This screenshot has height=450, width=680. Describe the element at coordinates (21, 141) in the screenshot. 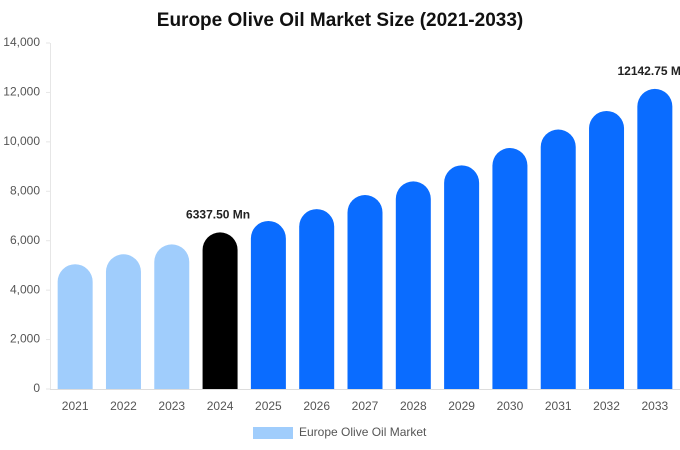

I see `y-tick-label: 10,000` at that location.